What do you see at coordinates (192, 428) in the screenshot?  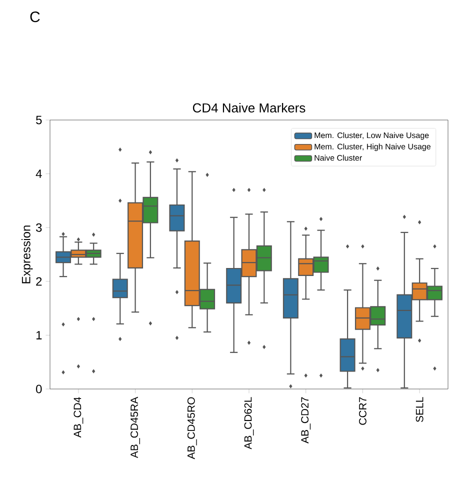 I see `x-tick-label: AB_CD45RO` at bounding box center [192, 428].